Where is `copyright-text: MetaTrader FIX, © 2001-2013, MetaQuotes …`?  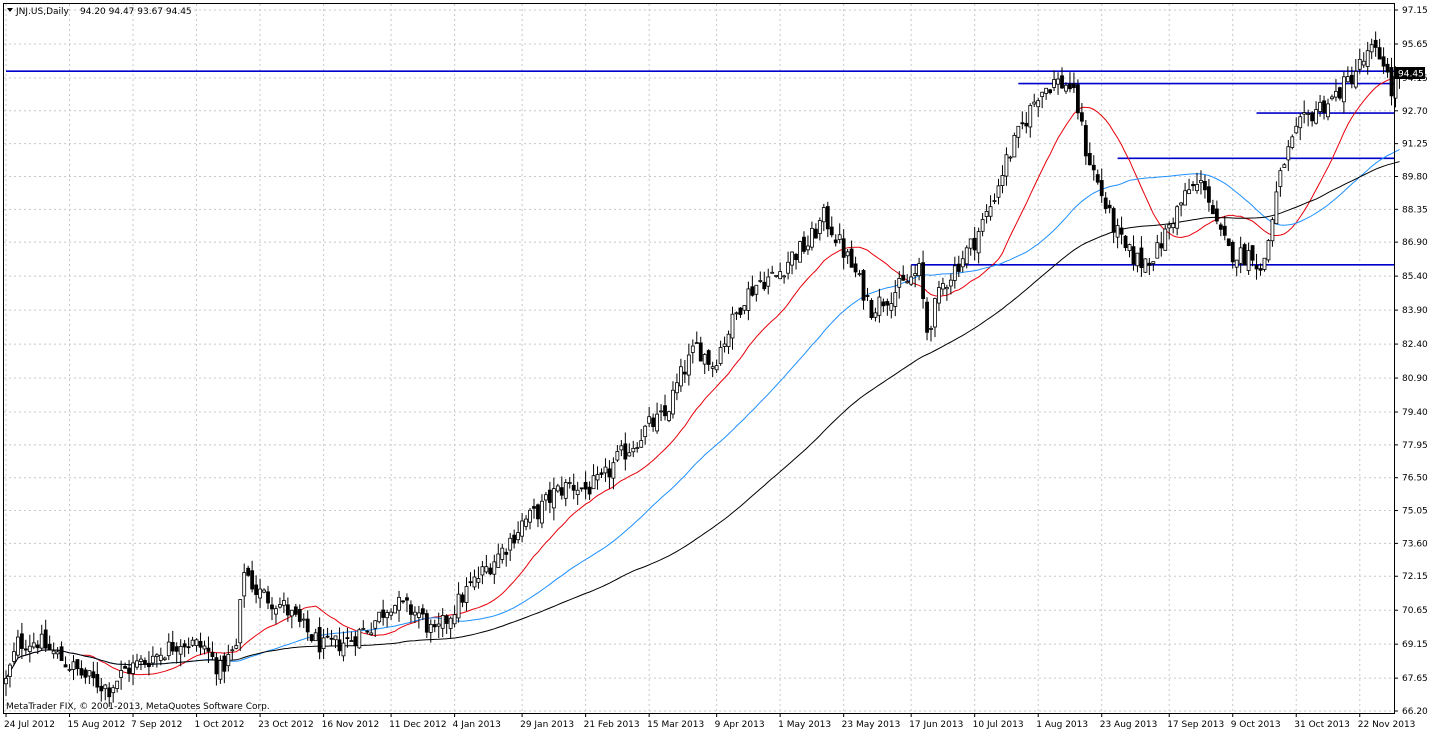
copyright-text: MetaTrader FIX, © 2001-2013, MetaQuotes … is located at coordinates (138, 707).